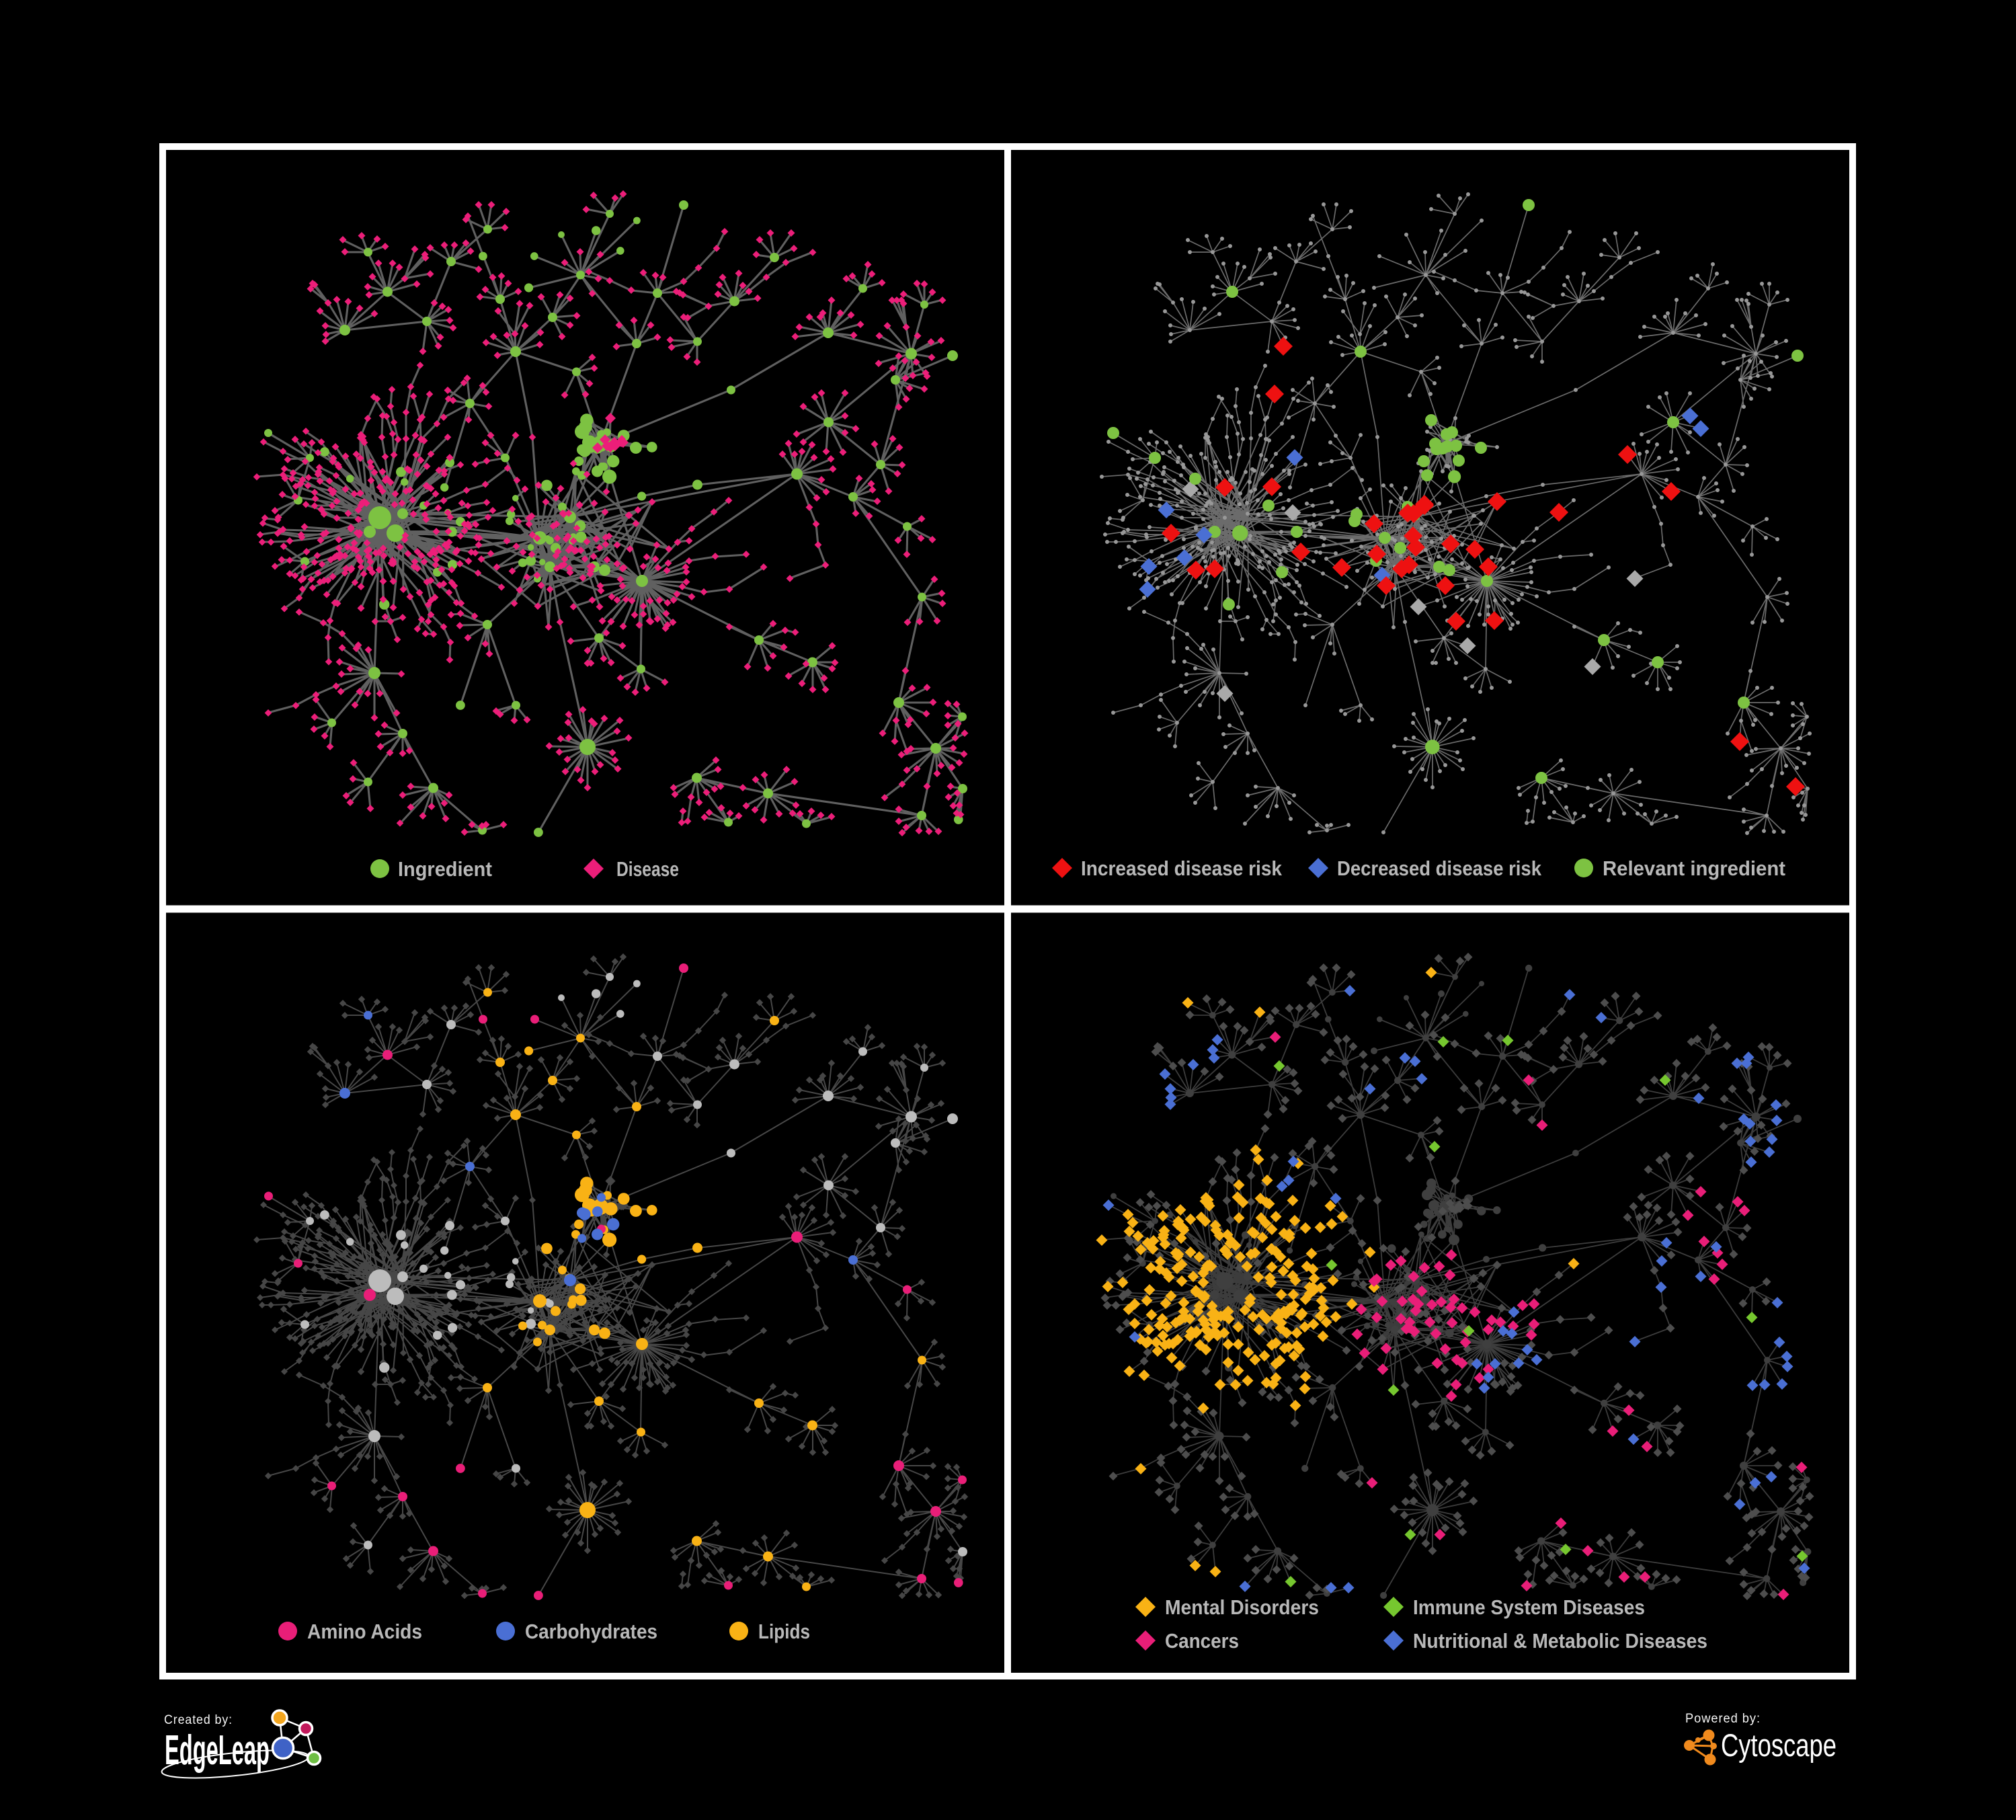  Describe the element at coordinates (445, 869) in the screenshot. I see `svg-text: Ingredient` at that location.